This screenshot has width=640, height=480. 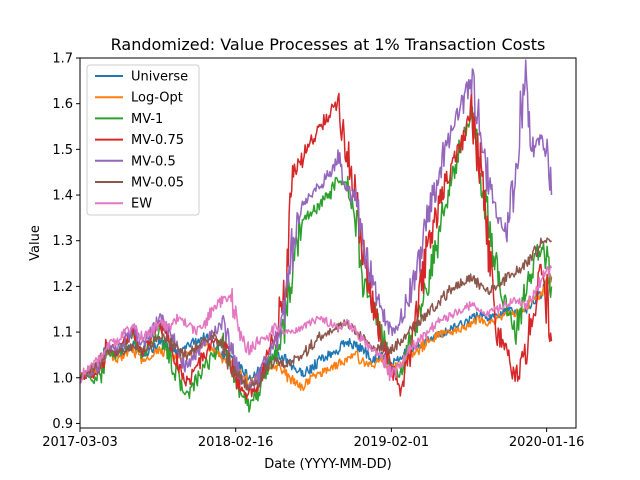 I want to click on legend-label-ew: EW, so click(x=141, y=204).